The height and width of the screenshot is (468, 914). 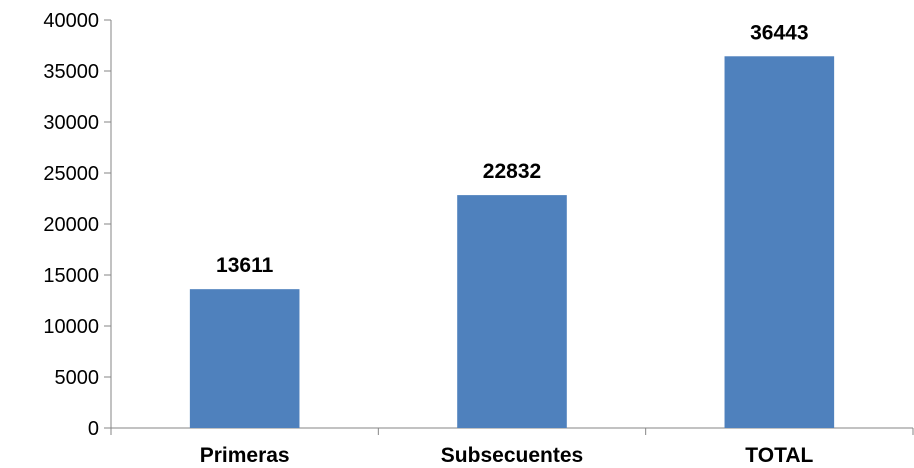 I want to click on y-tick-label: 40000, so click(x=71, y=21).